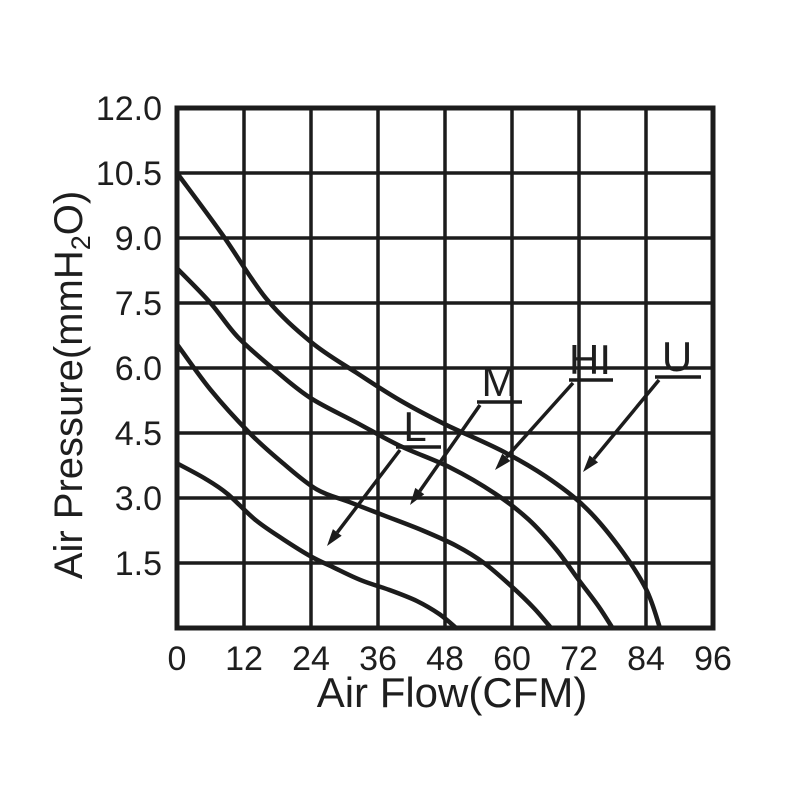 The height and width of the screenshot is (800, 800). What do you see at coordinates (626, 419) in the screenshot?
I see `leader-line-U` at bounding box center [626, 419].